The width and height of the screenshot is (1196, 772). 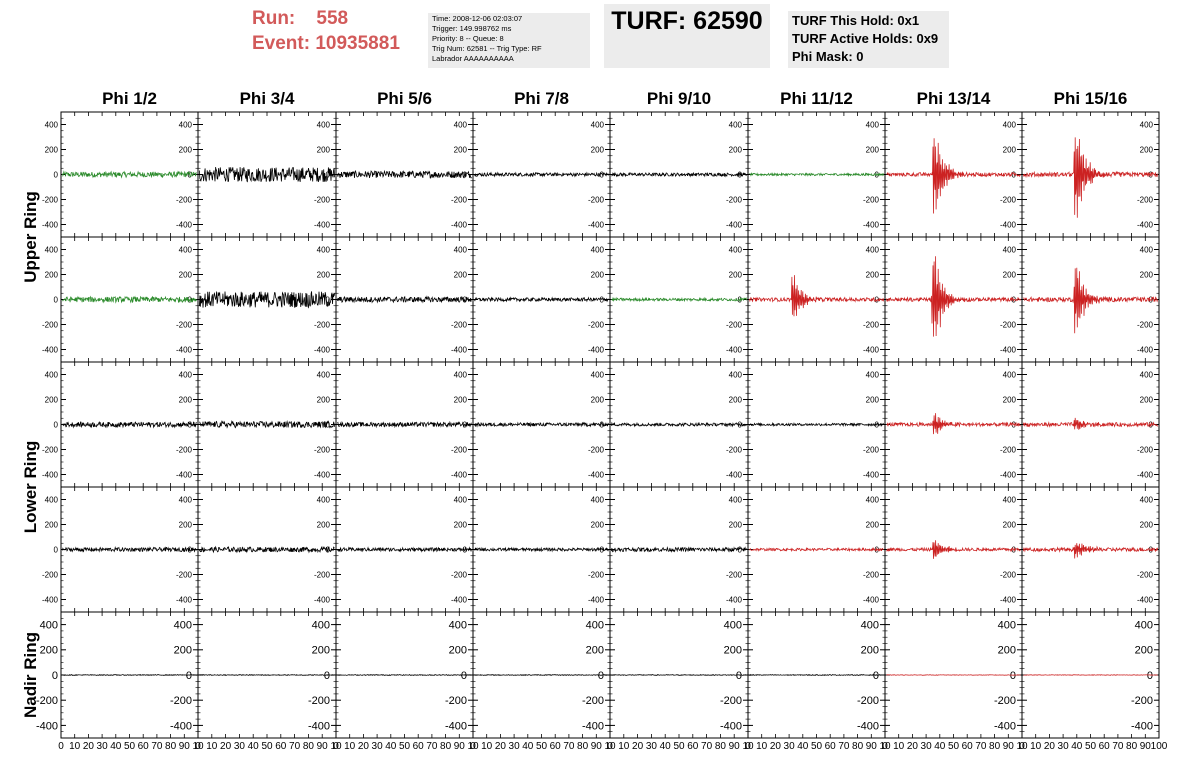 I want to click on column-header: Phi 9/10, so click(x=679, y=98).